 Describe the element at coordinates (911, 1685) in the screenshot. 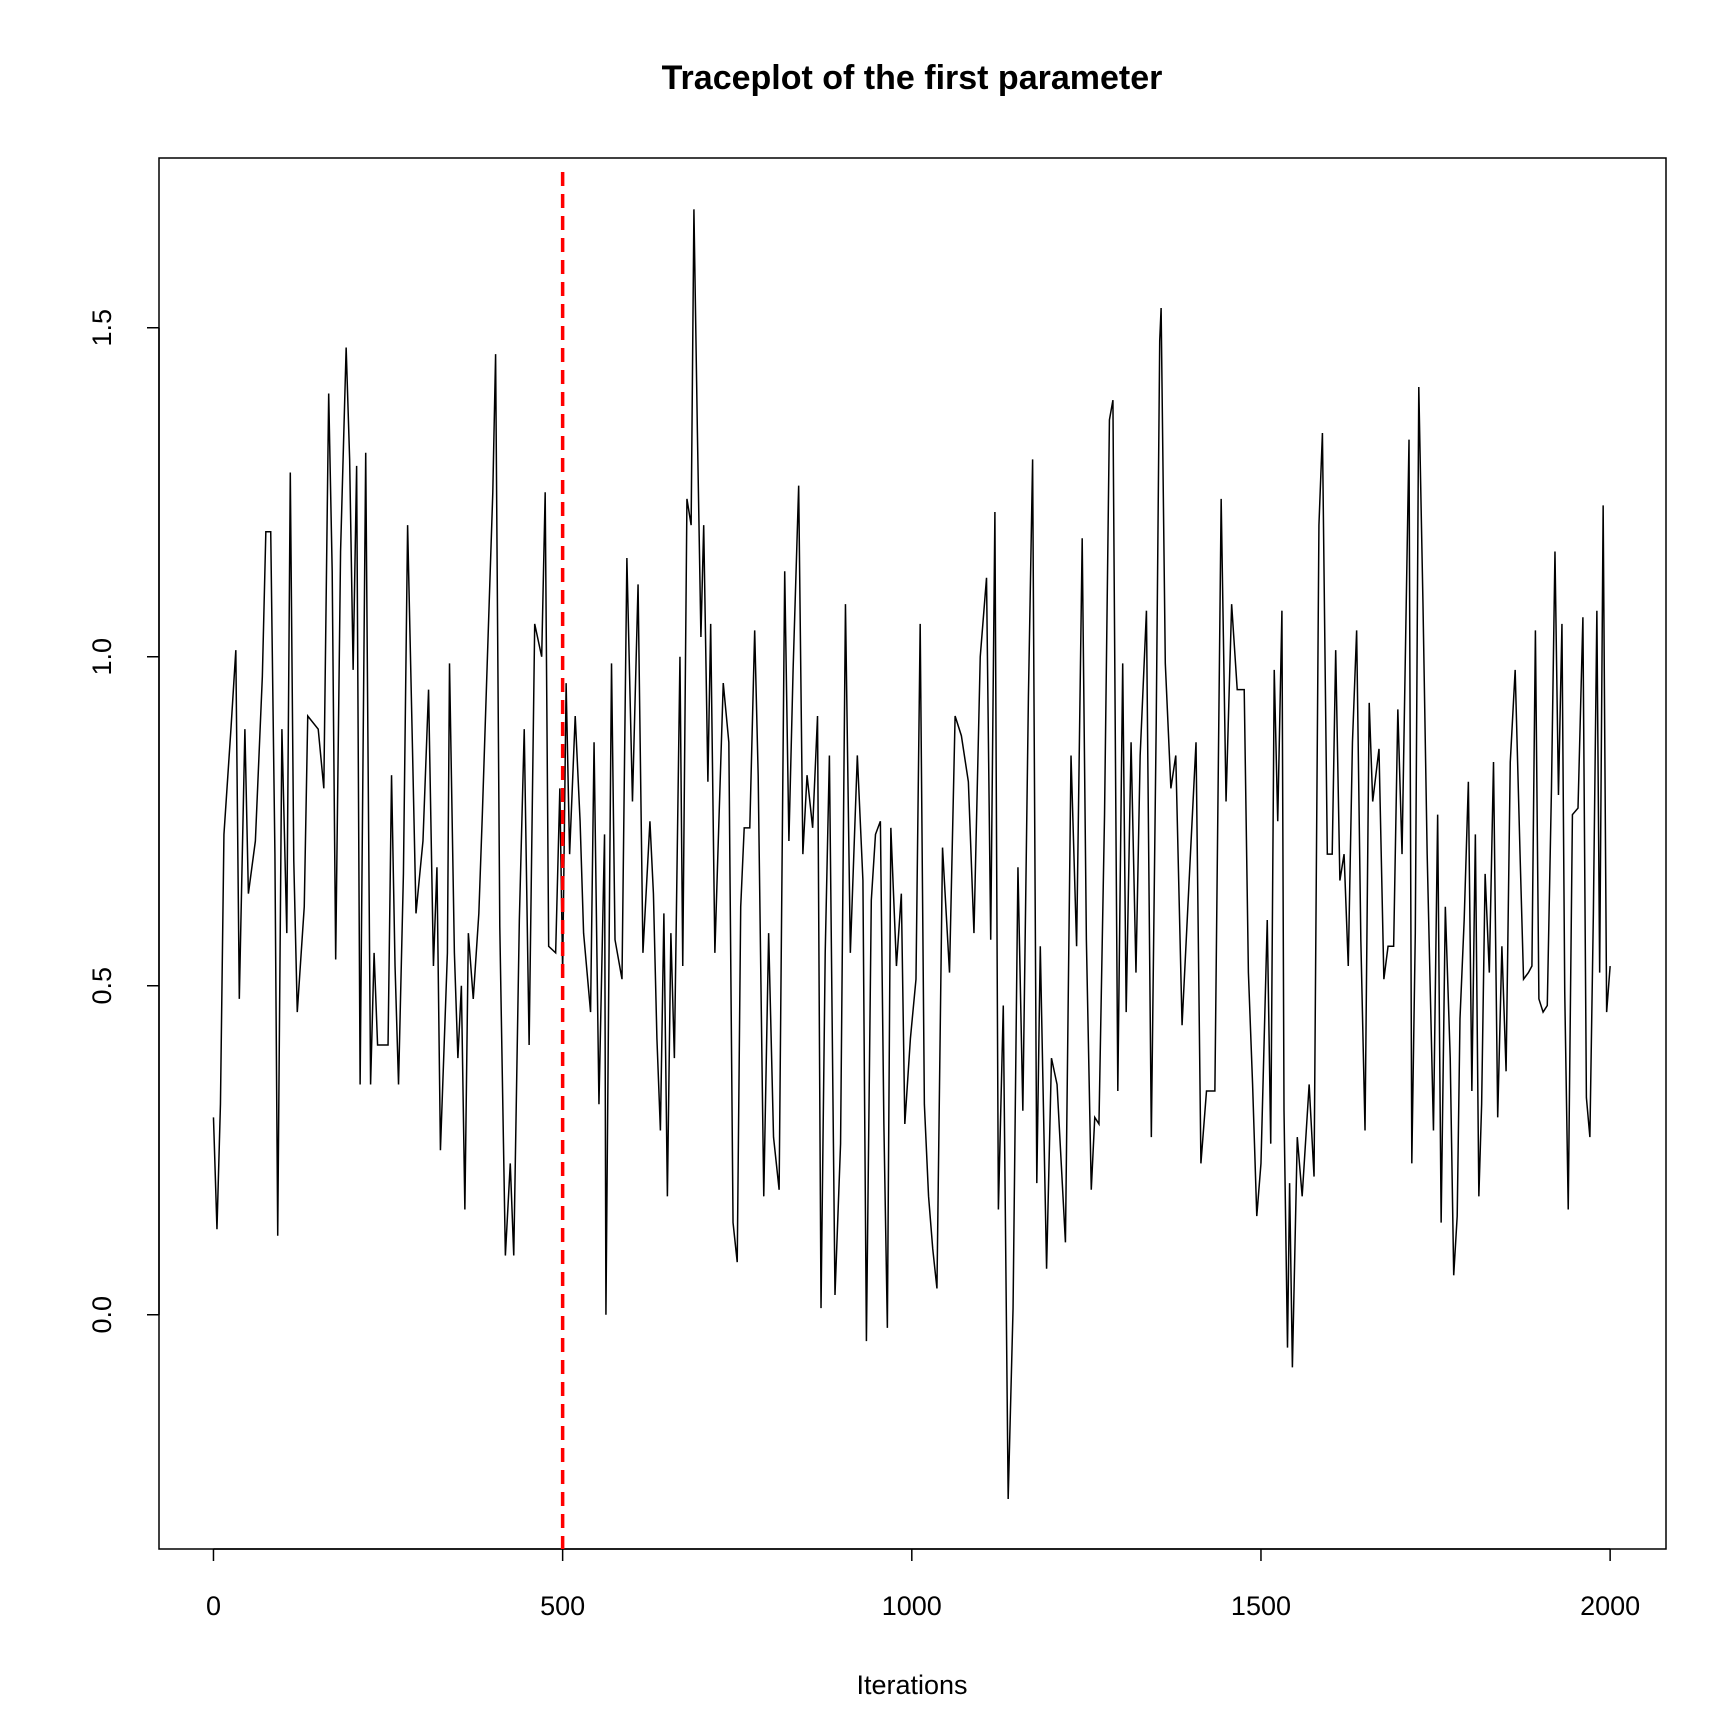

I see `x-axis-label: Iterations` at that location.